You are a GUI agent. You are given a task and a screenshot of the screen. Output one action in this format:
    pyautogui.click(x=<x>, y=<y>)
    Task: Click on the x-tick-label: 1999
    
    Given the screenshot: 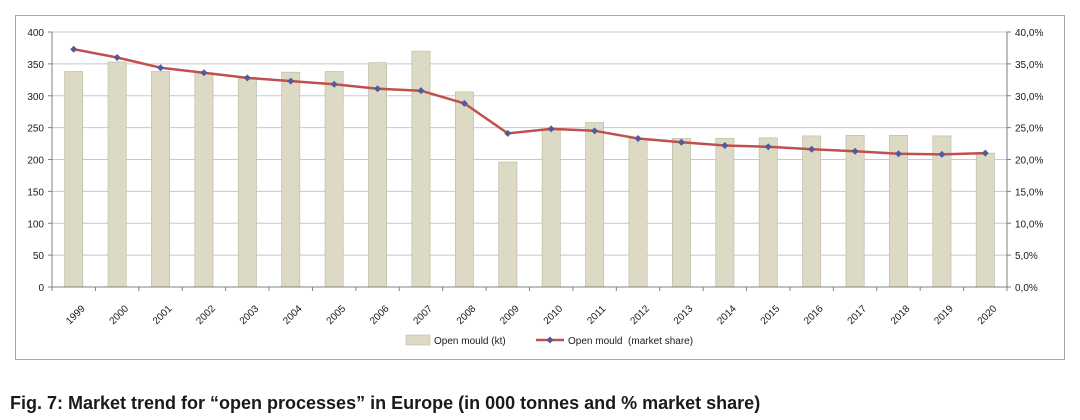 What is the action you would take?
    pyautogui.click(x=76, y=315)
    